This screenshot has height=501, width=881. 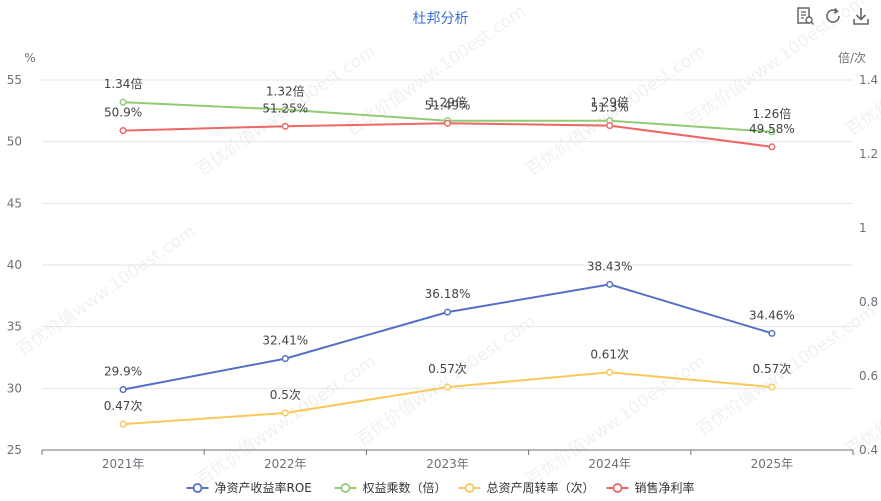 What do you see at coordinates (123, 464) in the screenshot?
I see `x-tick-label: 2021年` at bounding box center [123, 464].